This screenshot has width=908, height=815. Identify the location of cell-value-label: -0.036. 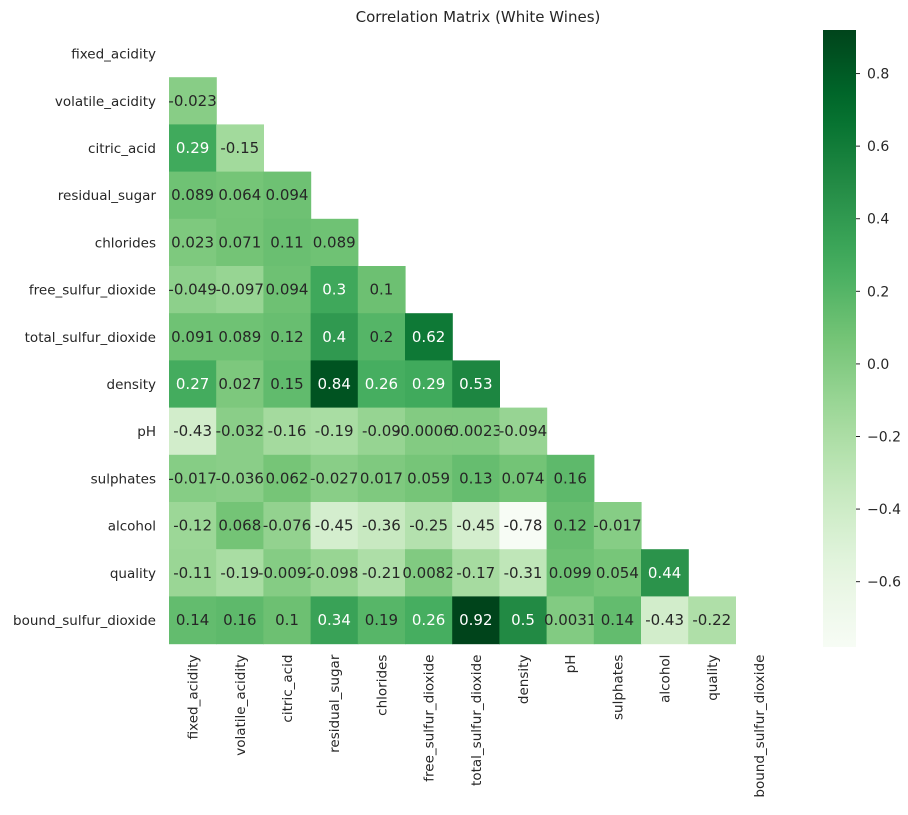
(240, 478).